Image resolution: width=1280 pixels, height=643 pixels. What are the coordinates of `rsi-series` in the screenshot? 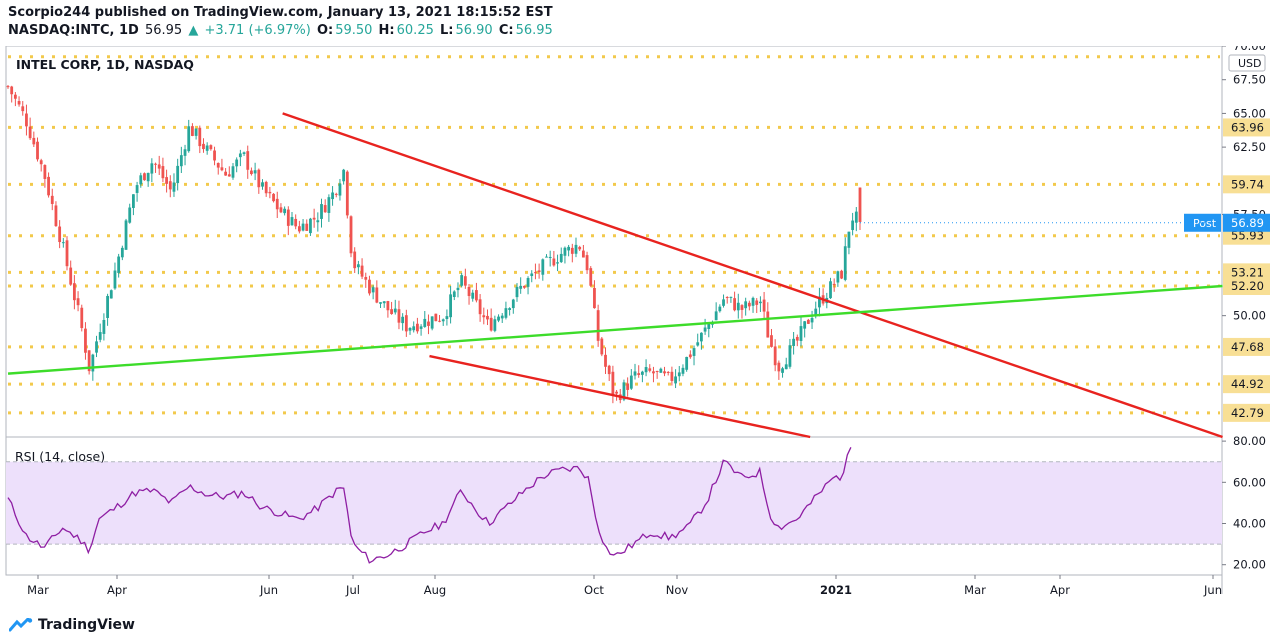 It's located at (429, 505).